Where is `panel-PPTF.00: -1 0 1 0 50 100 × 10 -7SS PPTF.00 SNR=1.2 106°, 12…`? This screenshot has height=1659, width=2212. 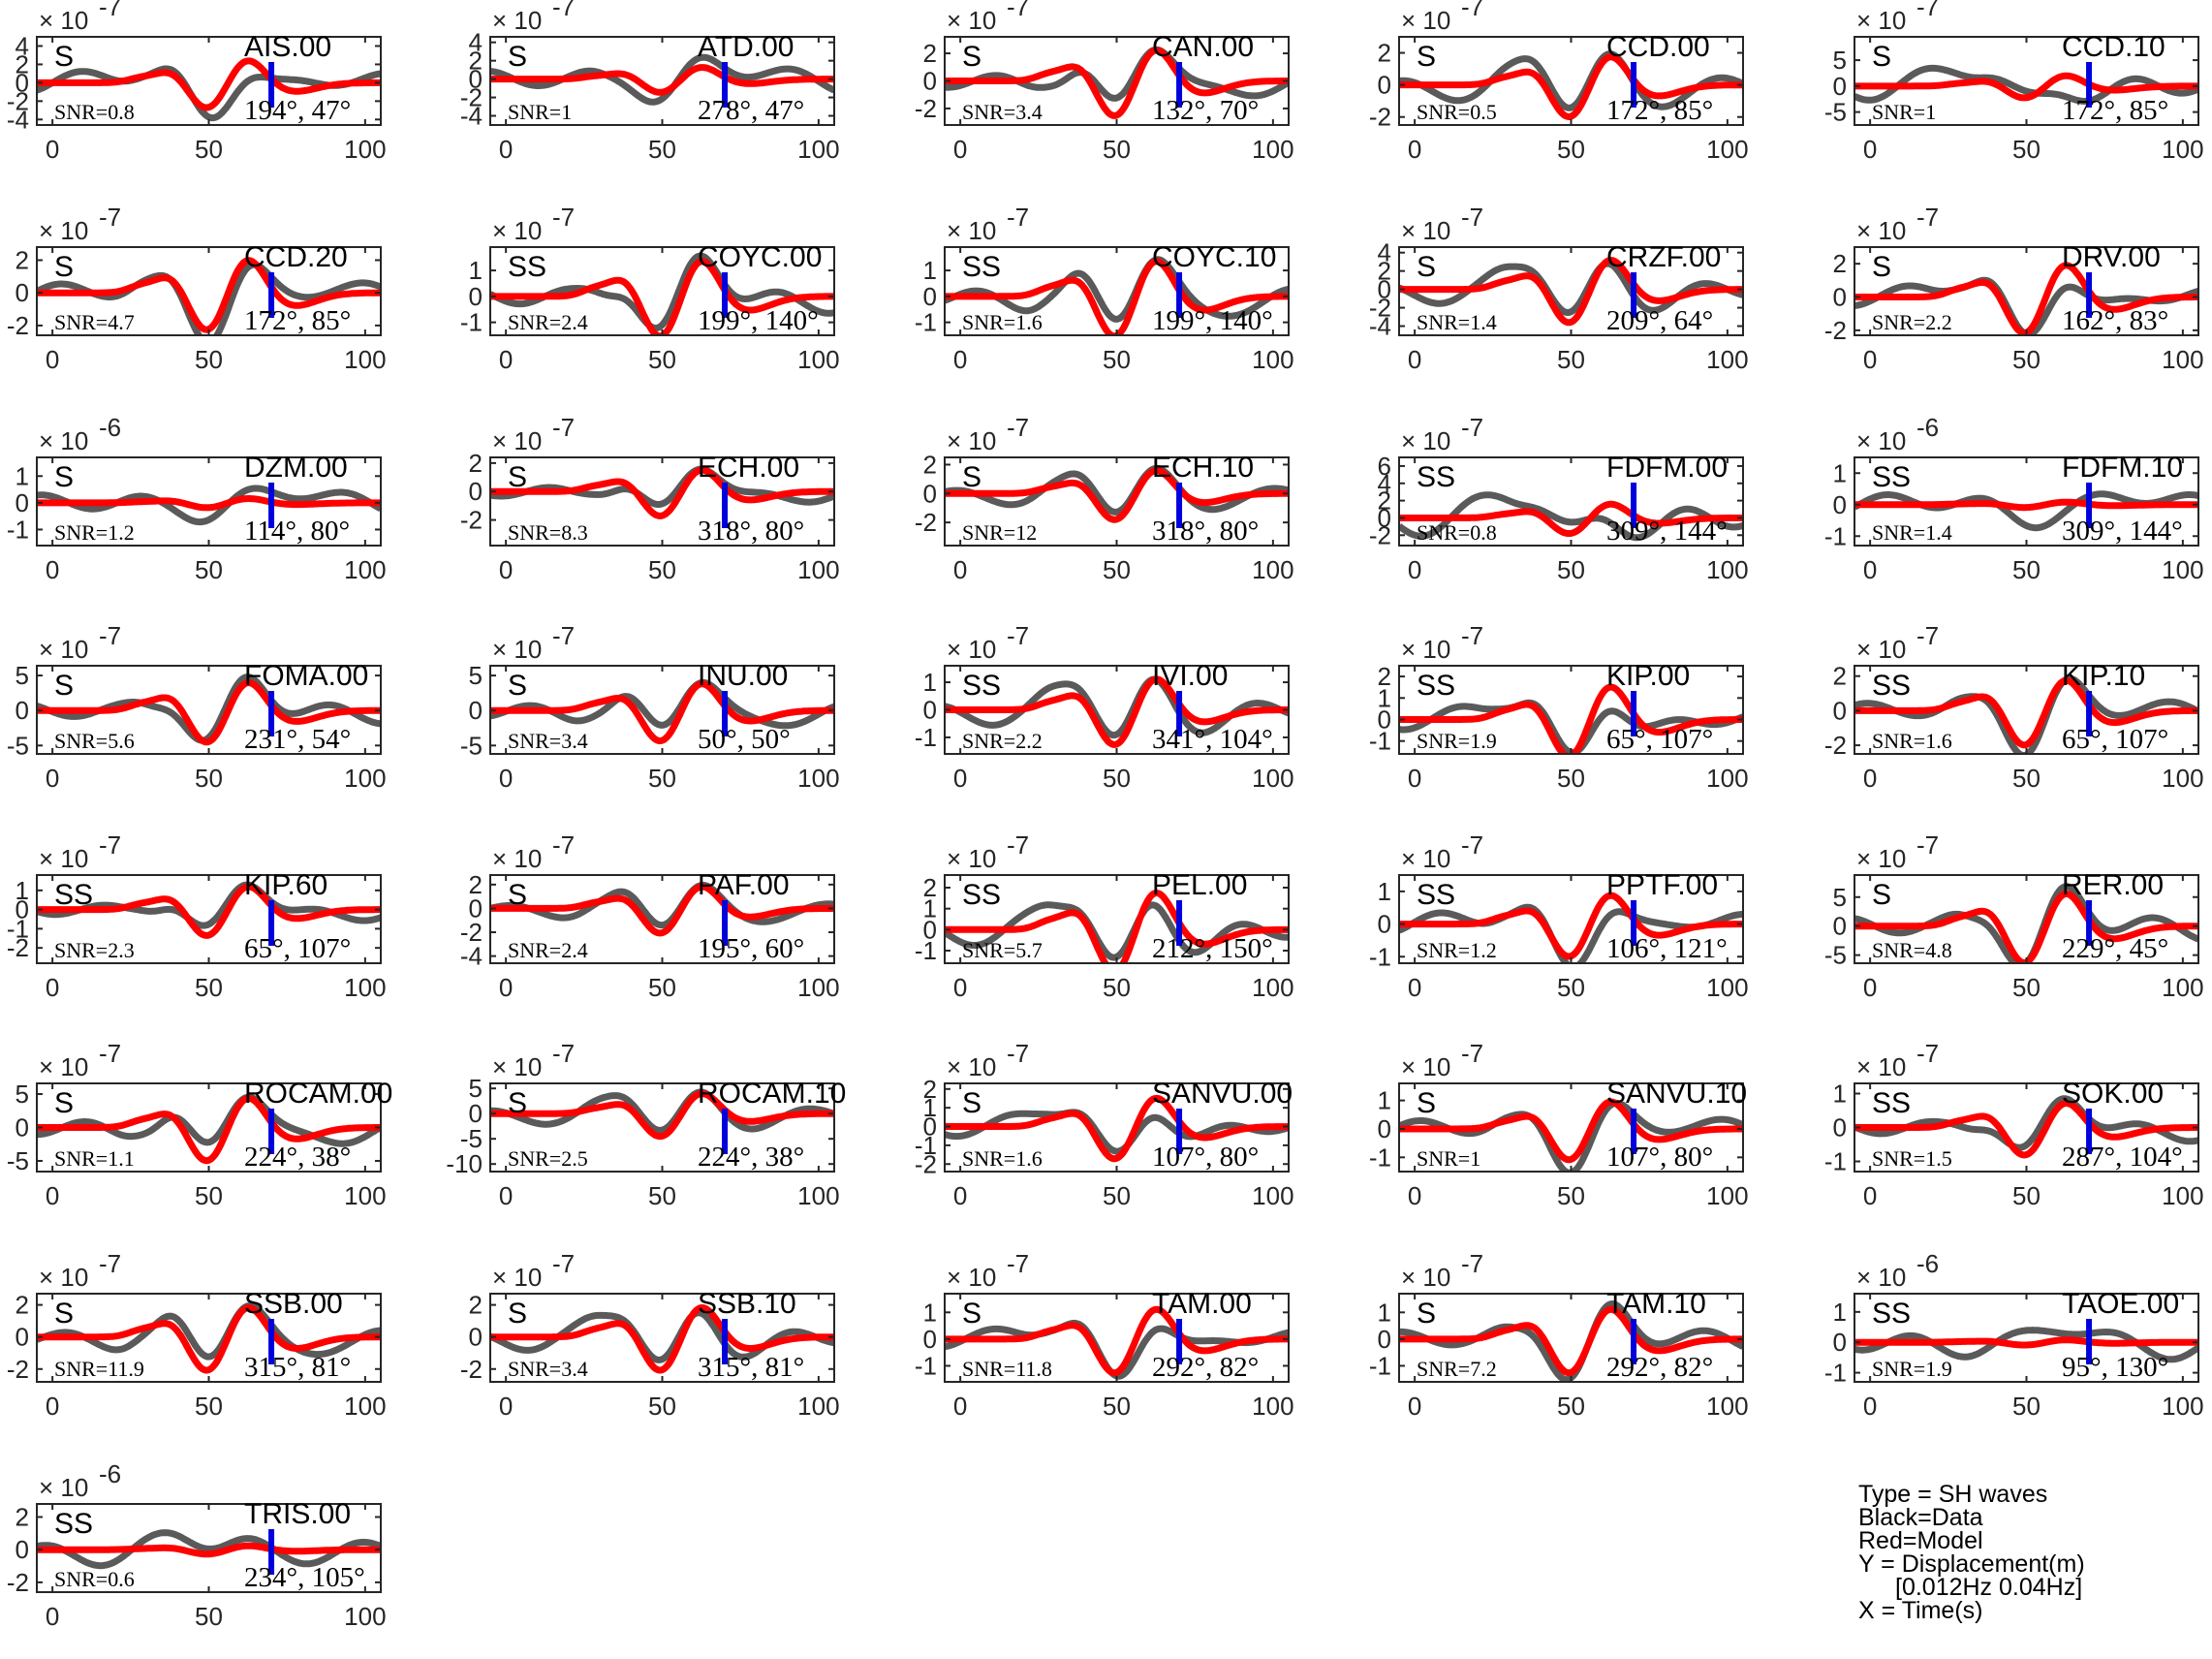 panel-PPTF.00: -1 0 1 0 50 100 × 10 -7SS PPTF.00 SNR=1.2 106°, 12… is located at coordinates (1559, 916).